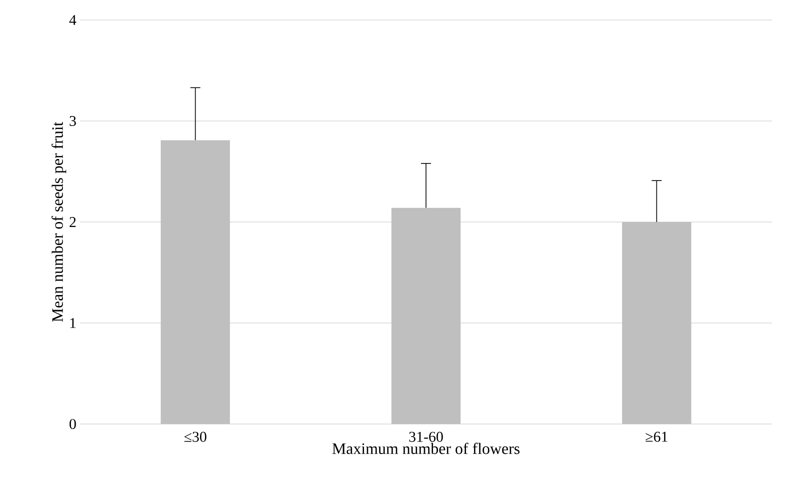 The height and width of the screenshot is (502, 797). What do you see at coordinates (426, 448) in the screenshot?
I see `x-axis-title: Maximum number of flowers` at bounding box center [426, 448].